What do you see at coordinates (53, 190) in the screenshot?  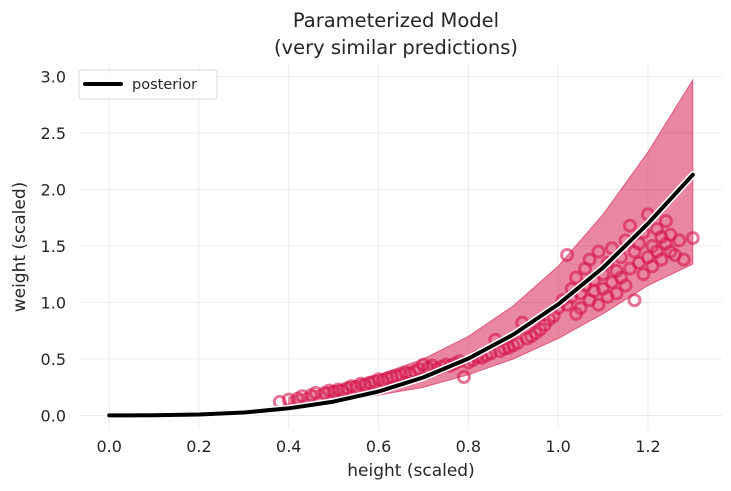 I see `y-tick-label: 2.0` at bounding box center [53, 190].